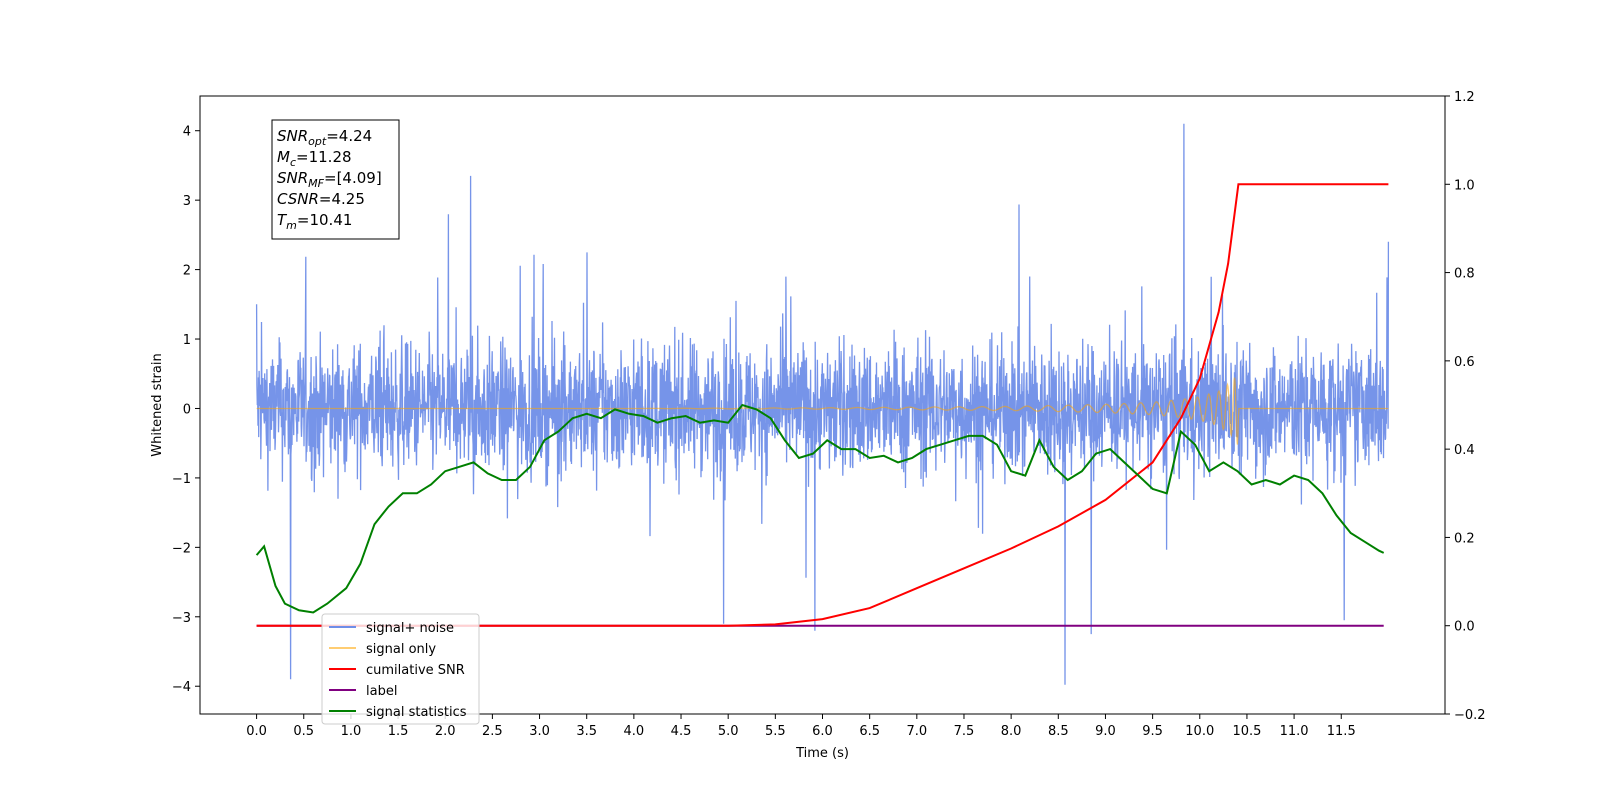 This screenshot has height=800, width=1600. Describe the element at coordinates (586, 731) in the screenshot. I see `x-tick-label: 3.5` at that location.